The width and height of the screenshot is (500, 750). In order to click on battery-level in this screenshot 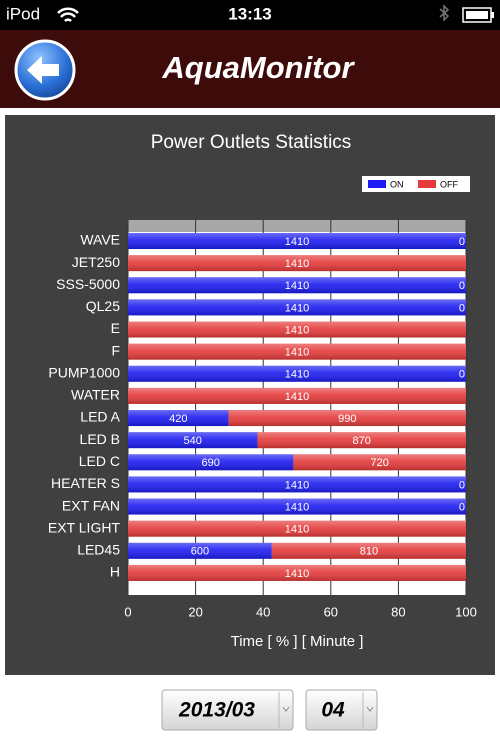, I will do `click(477, 15)`.